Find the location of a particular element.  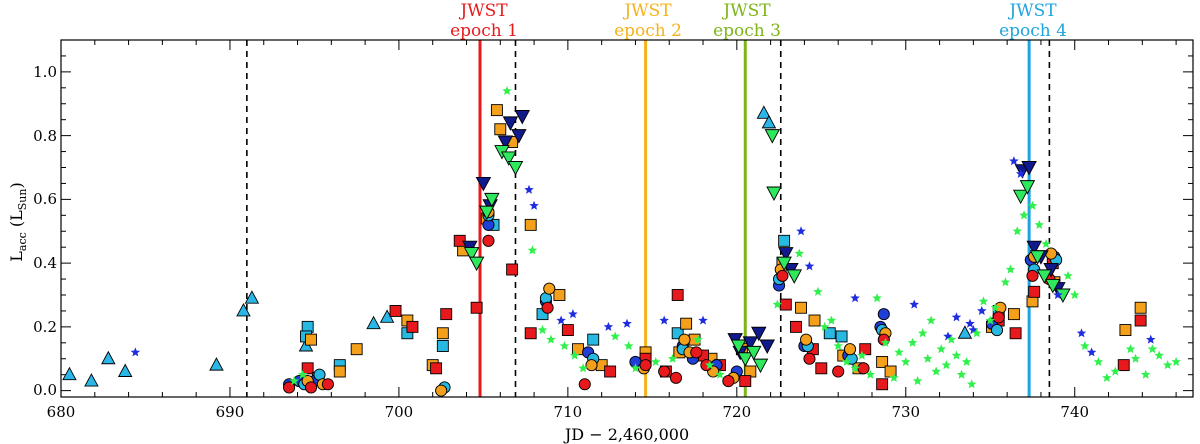

x-tick-label-730: 730 is located at coordinates (905, 412).